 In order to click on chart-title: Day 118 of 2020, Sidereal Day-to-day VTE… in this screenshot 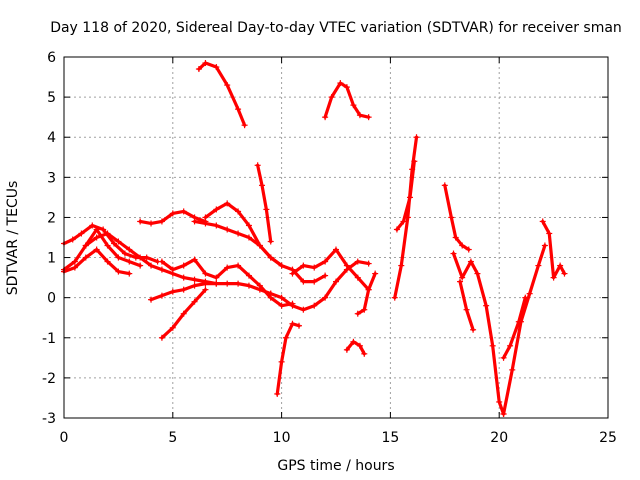, I will do `click(336, 28)`.